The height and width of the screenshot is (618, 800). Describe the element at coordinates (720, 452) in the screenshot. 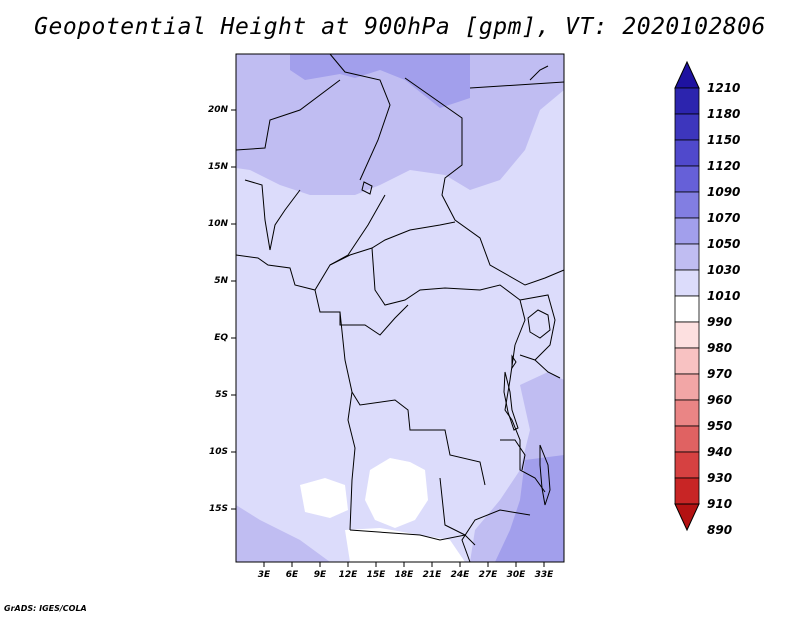

I see `colorbar-label: 940` at that location.